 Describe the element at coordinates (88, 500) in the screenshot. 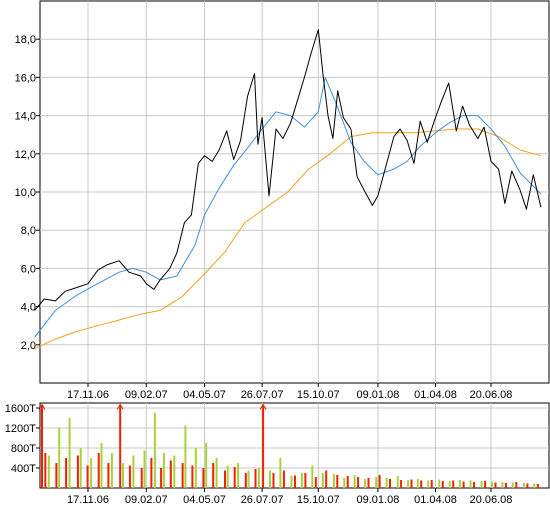

I see `volume-x-tick-label: 17.11.06` at that location.